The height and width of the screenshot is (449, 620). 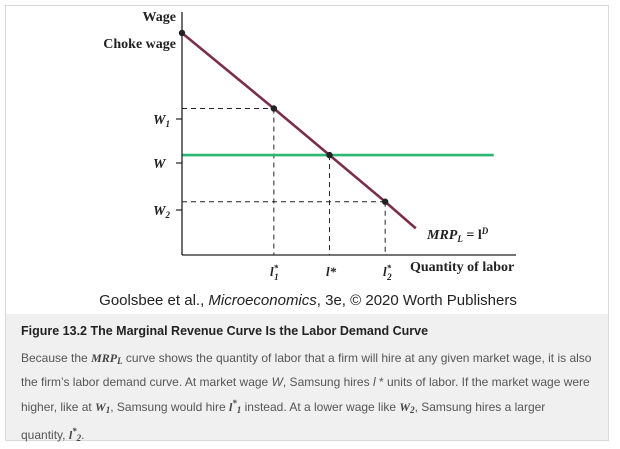 I want to click on x-tick-label-l2: l* 2, so click(x=387, y=272).